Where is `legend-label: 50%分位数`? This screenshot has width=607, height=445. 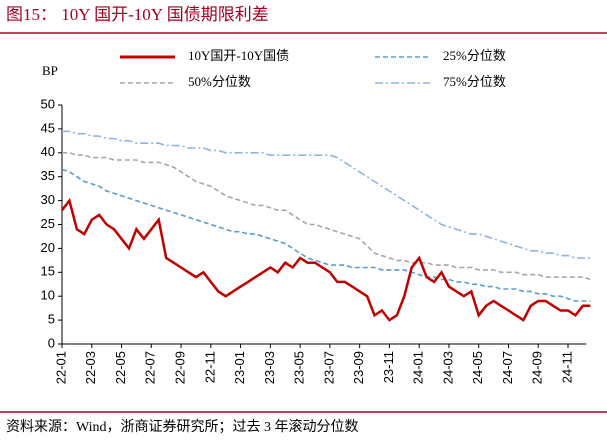
legend-label: 50%分位数 is located at coordinates (219, 81).